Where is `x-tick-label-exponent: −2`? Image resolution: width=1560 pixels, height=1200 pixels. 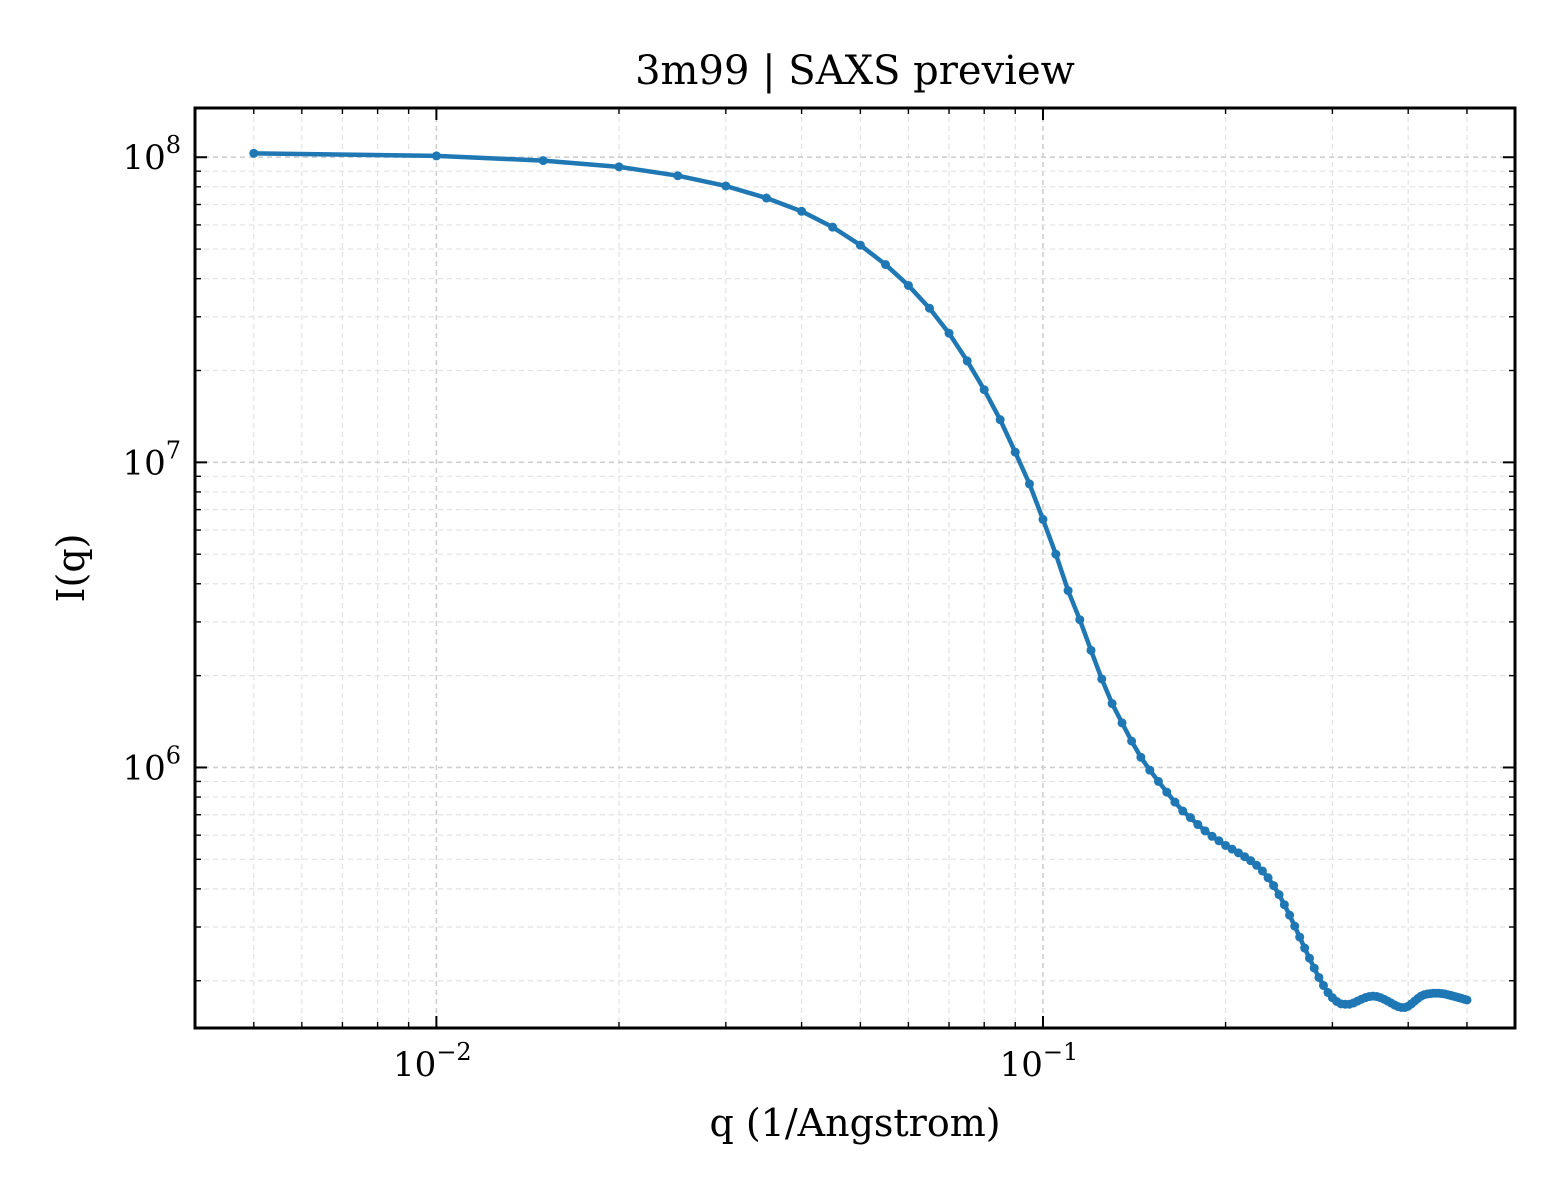 x-tick-label-exponent: −2 is located at coordinates (453, 1052).